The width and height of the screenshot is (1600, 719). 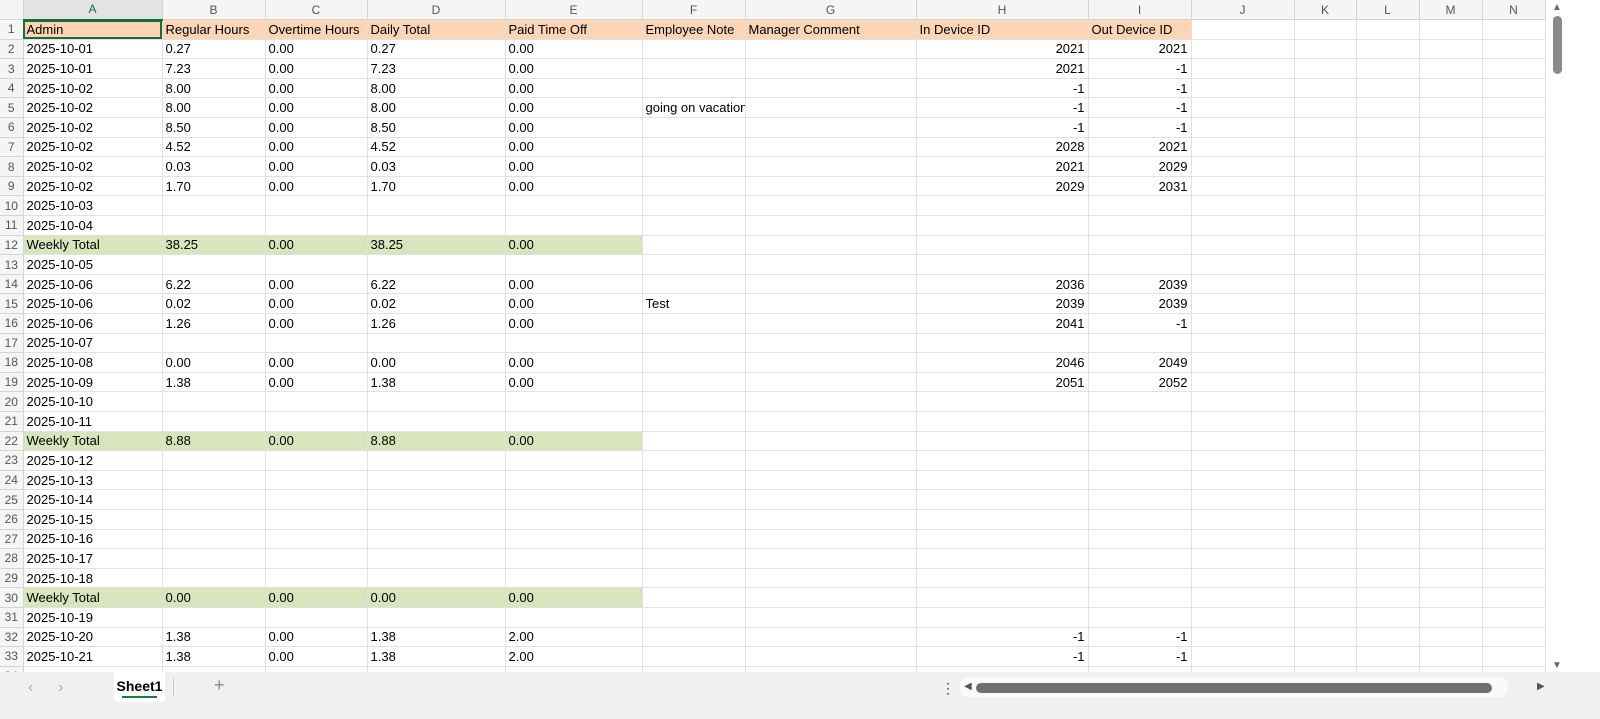 What do you see at coordinates (12, 460) in the screenshot?
I see `row-header: 23` at bounding box center [12, 460].